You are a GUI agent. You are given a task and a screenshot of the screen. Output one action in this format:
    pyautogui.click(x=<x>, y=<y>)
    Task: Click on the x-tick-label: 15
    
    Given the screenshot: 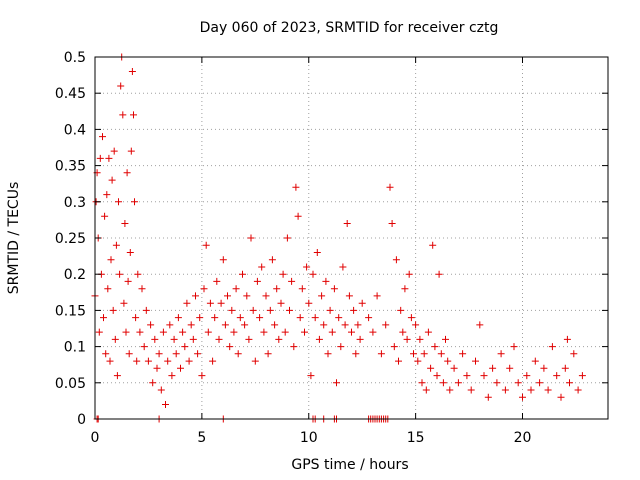 What is the action you would take?
    pyautogui.click(x=416, y=438)
    